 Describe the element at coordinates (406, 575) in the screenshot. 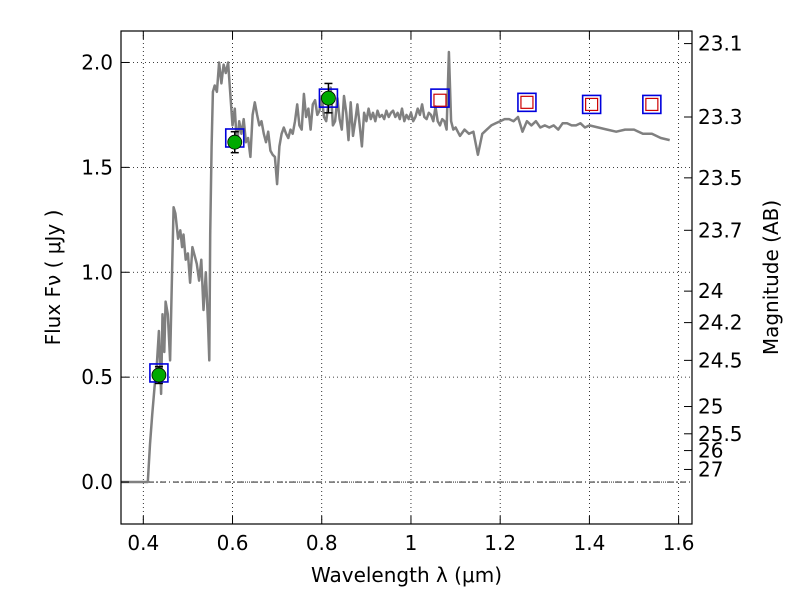

I see `x-axis-label: Wavelength λ (μm)` at that location.